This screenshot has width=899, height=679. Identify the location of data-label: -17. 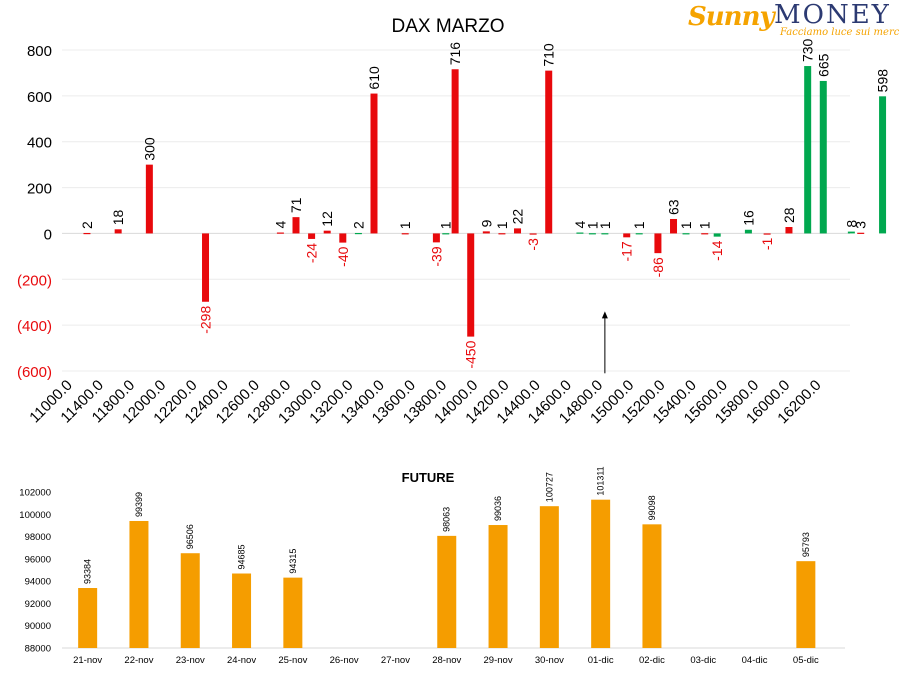
(627, 251).